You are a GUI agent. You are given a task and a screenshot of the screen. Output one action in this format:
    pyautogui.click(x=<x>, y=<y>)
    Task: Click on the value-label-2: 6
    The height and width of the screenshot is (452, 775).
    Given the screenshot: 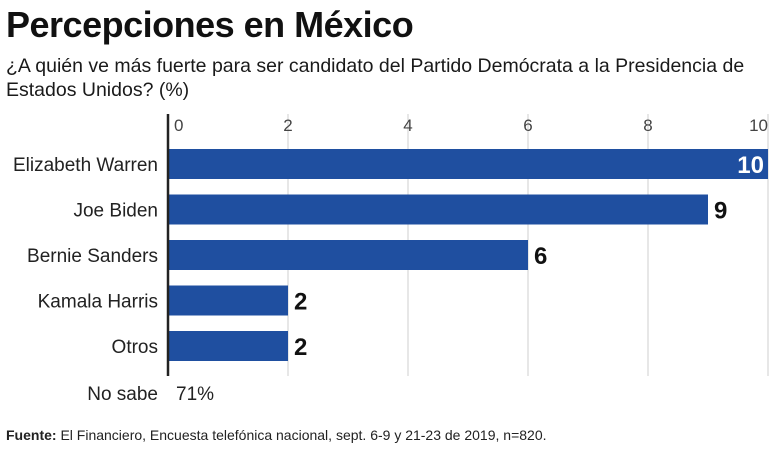 What is the action you would take?
    pyautogui.click(x=540, y=256)
    